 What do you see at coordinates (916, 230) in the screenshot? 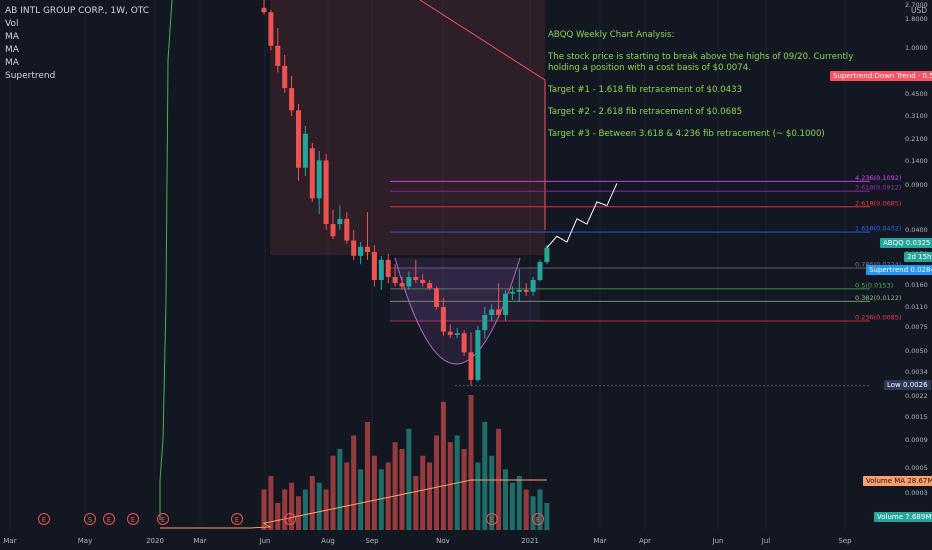
I see `y-tick-label: 0.0400` at bounding box center [916, 230].